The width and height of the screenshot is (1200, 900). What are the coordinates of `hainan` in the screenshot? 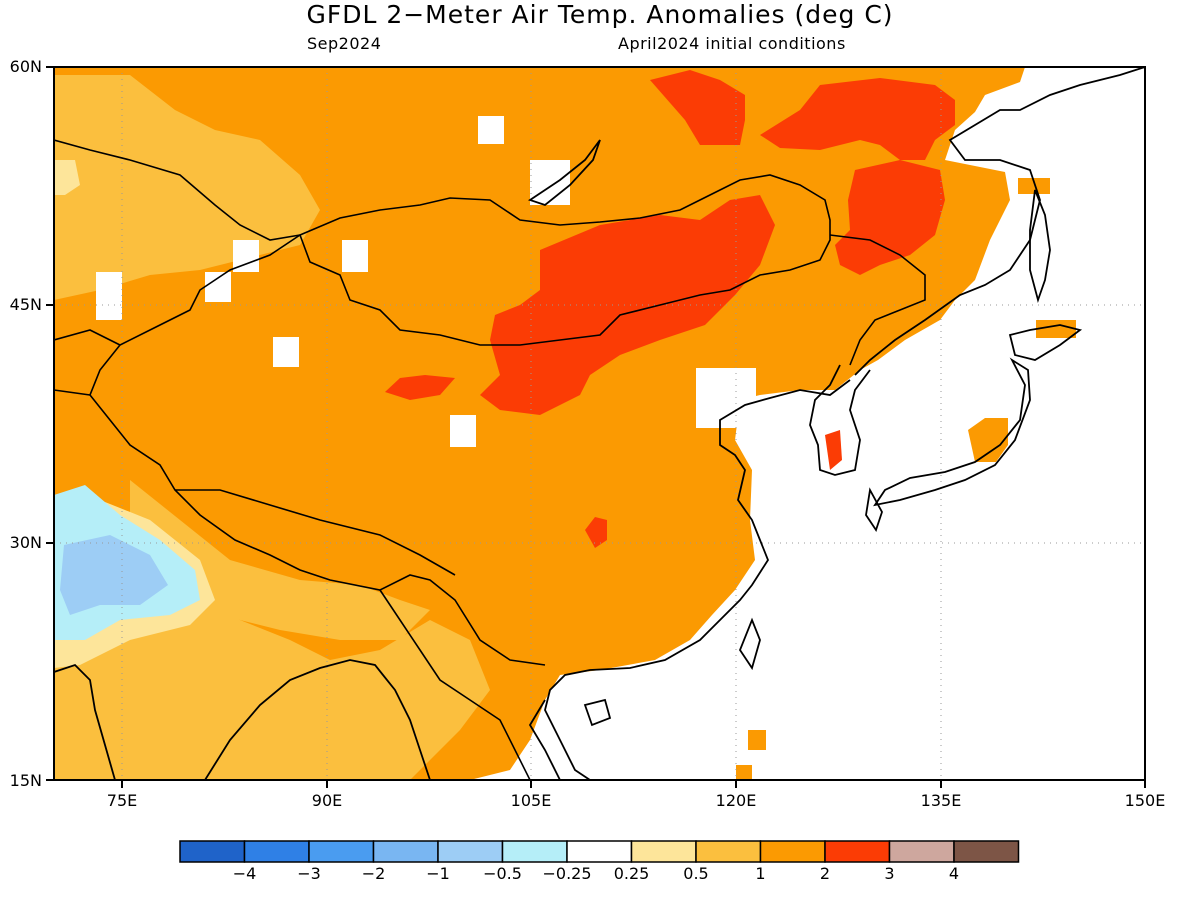 It's located at (597, 712).